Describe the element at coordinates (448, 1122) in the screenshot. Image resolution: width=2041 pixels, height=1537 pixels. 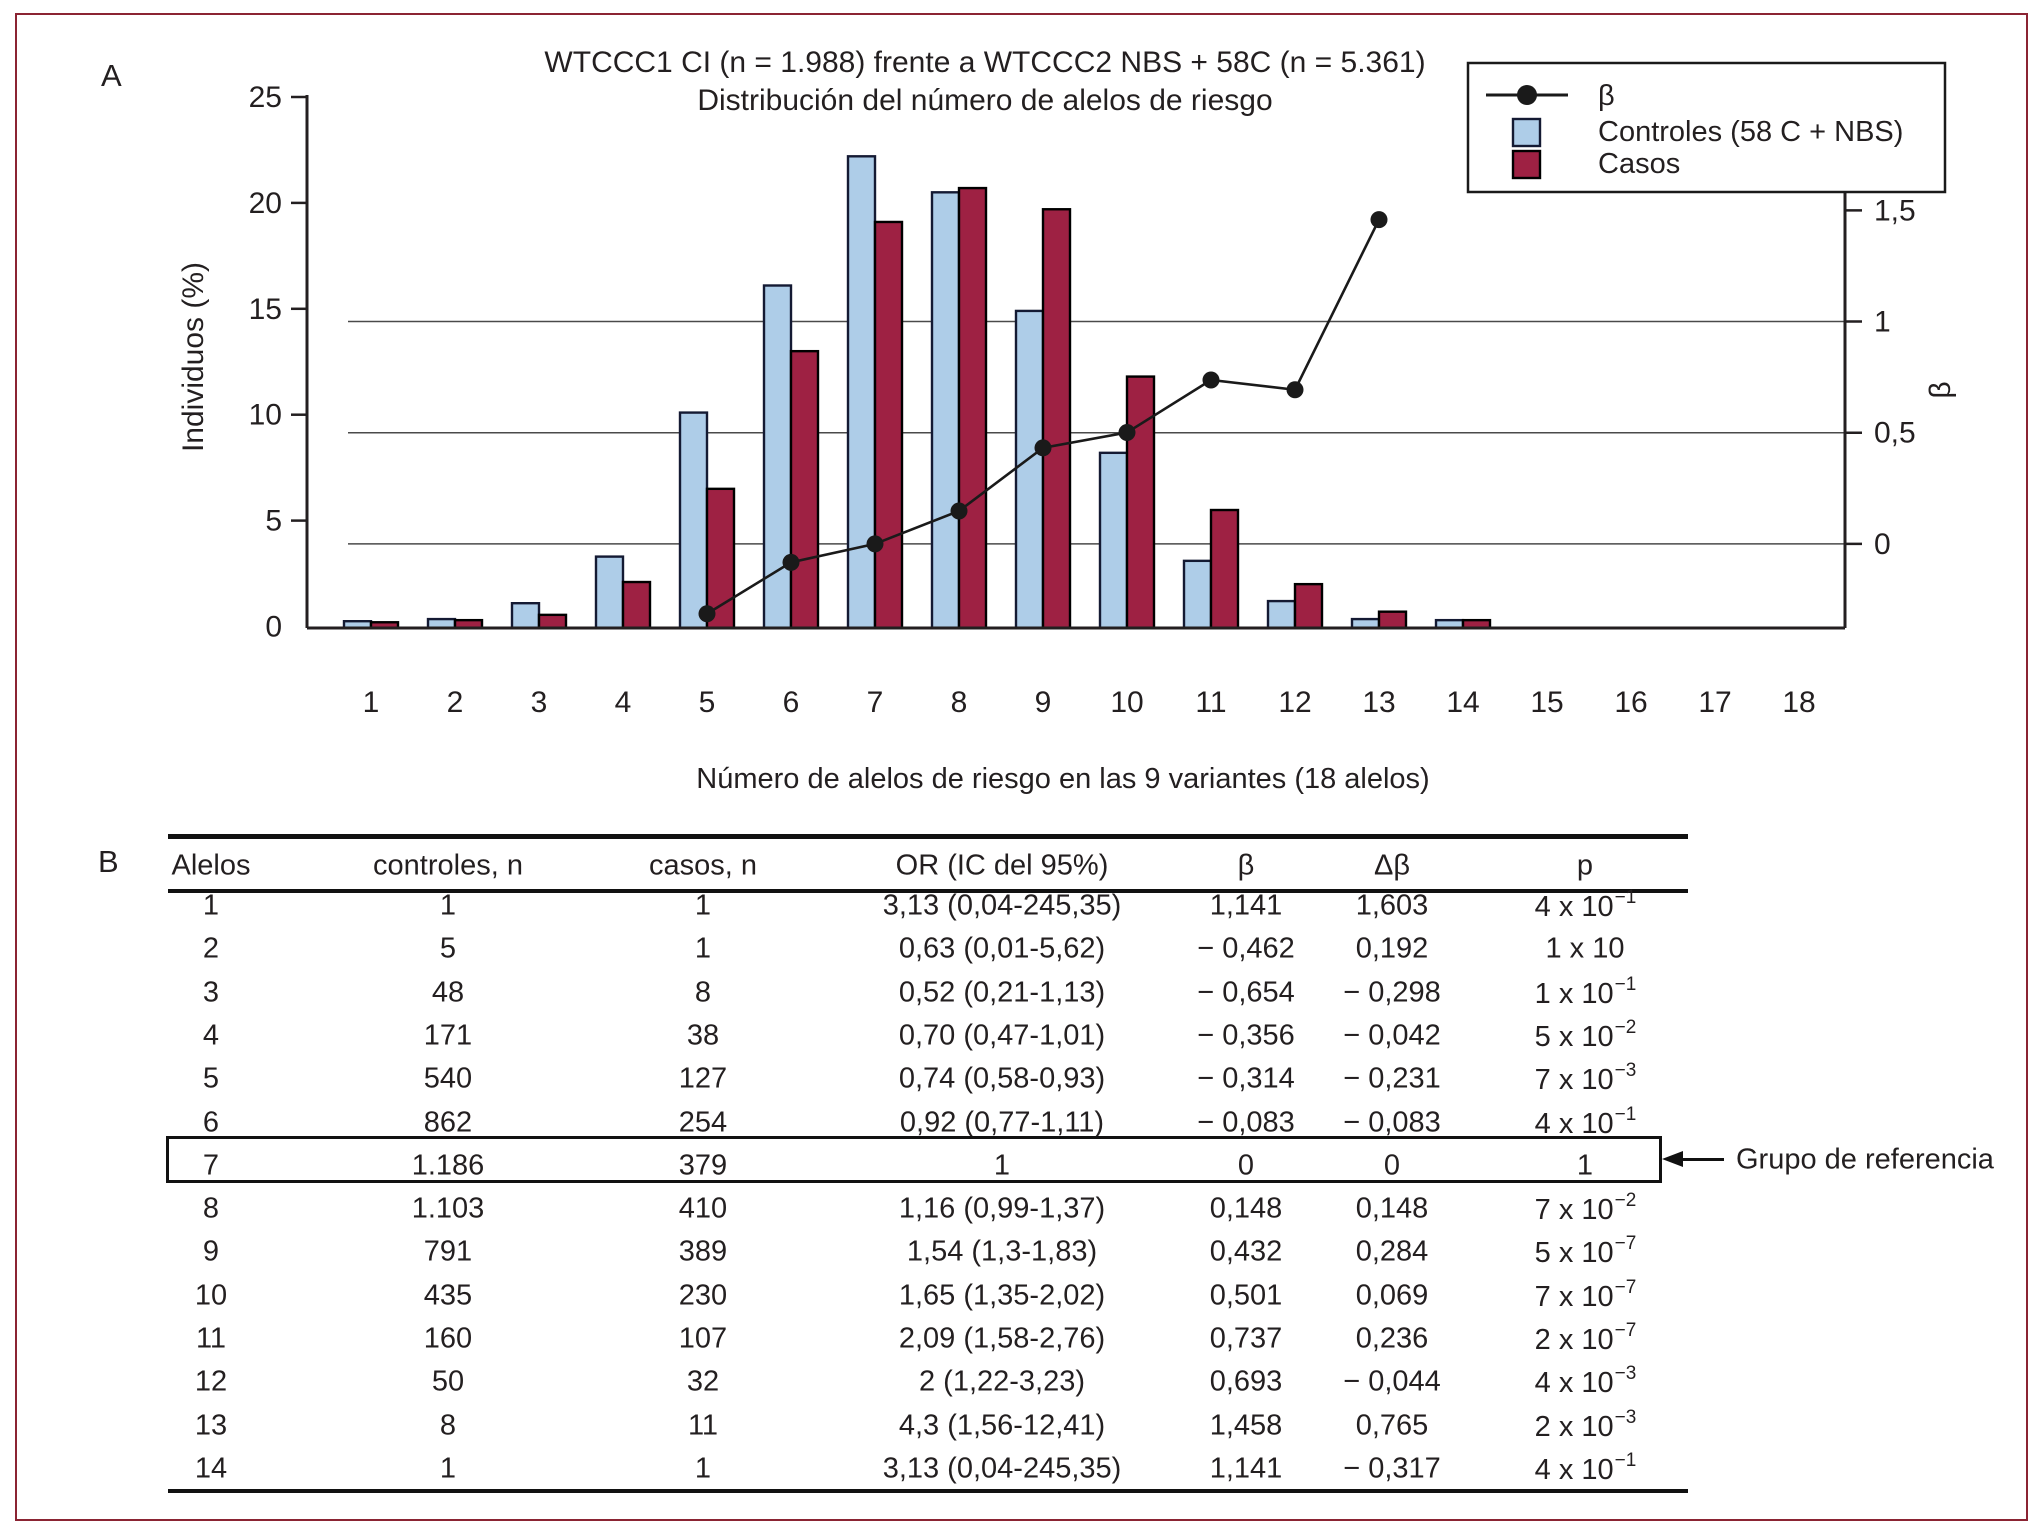
I see `table-cell: 862` at that location.